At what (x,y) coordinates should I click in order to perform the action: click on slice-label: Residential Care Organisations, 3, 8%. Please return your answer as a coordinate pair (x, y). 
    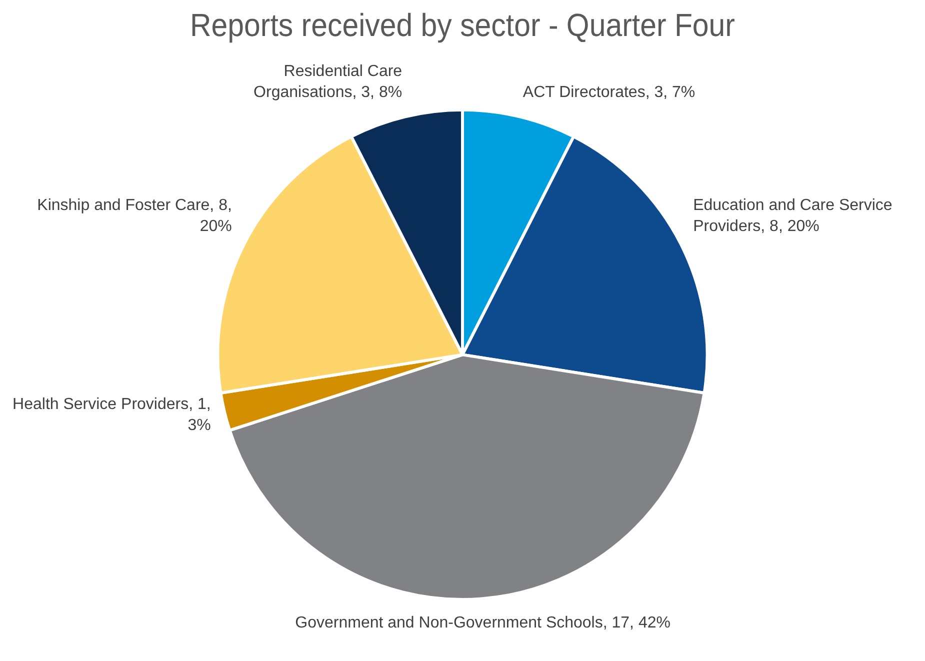
    Looking at the image, I should click on (328, 81).